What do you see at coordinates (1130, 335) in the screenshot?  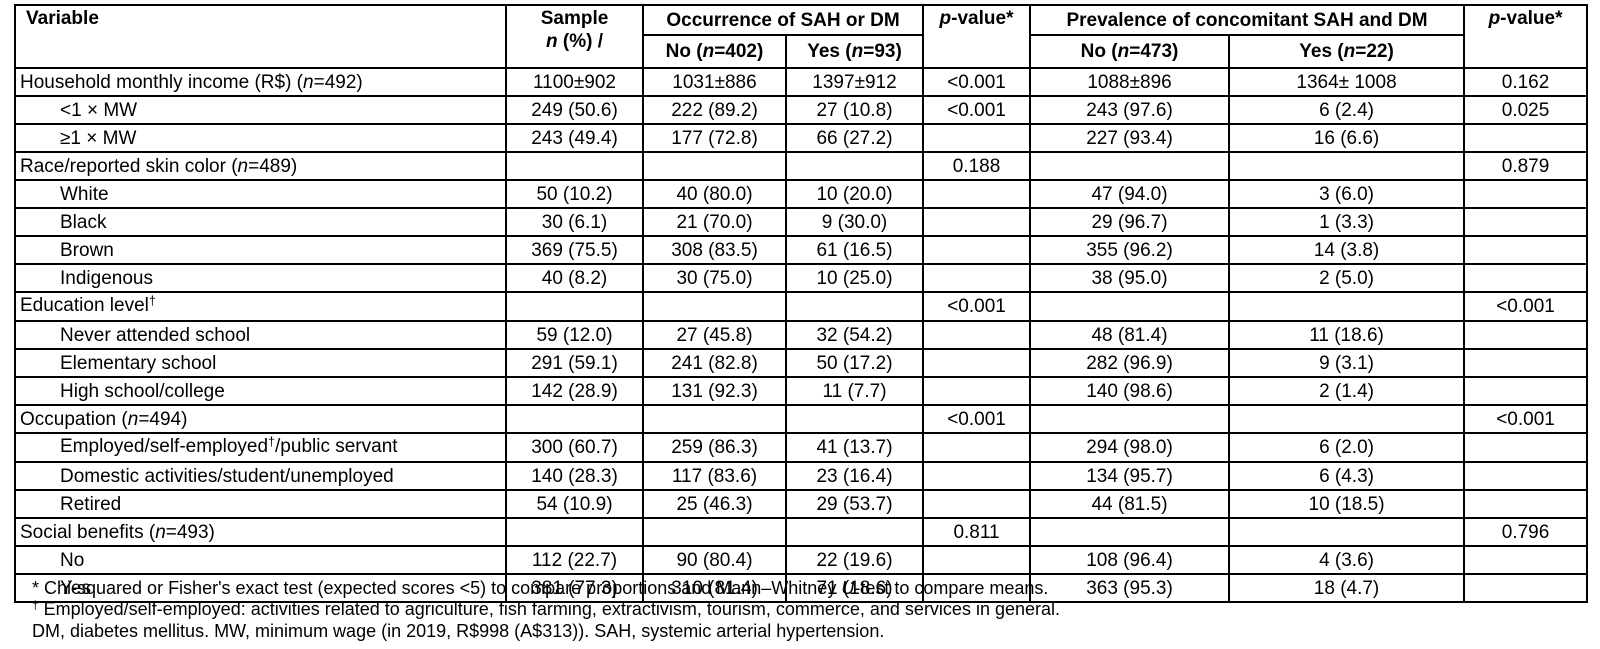 I see `value-cell: 48 (81.4)` at bounding box center [1130, 335].